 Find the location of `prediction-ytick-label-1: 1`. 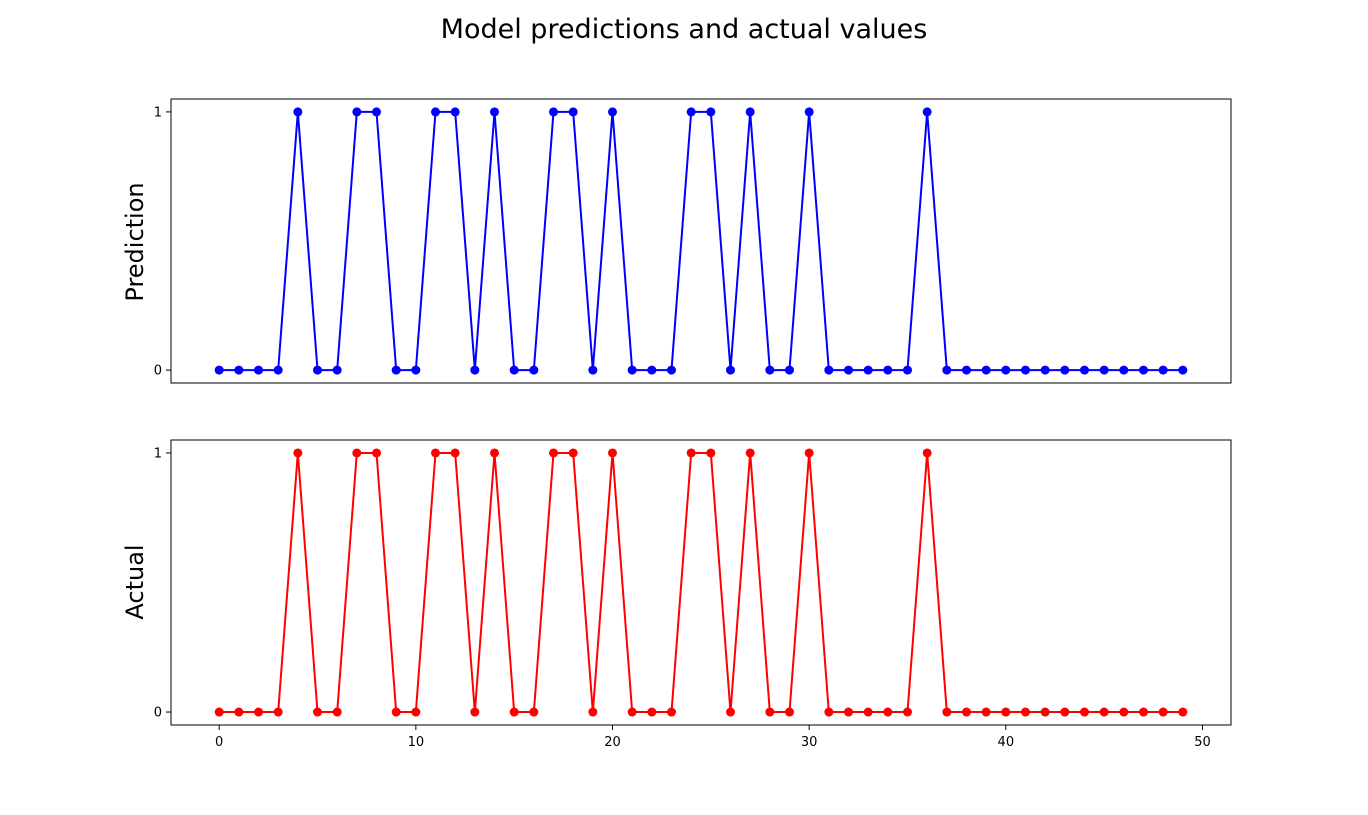

prediction-ytick-label-1: 1 is located at coordinates (158, 112).